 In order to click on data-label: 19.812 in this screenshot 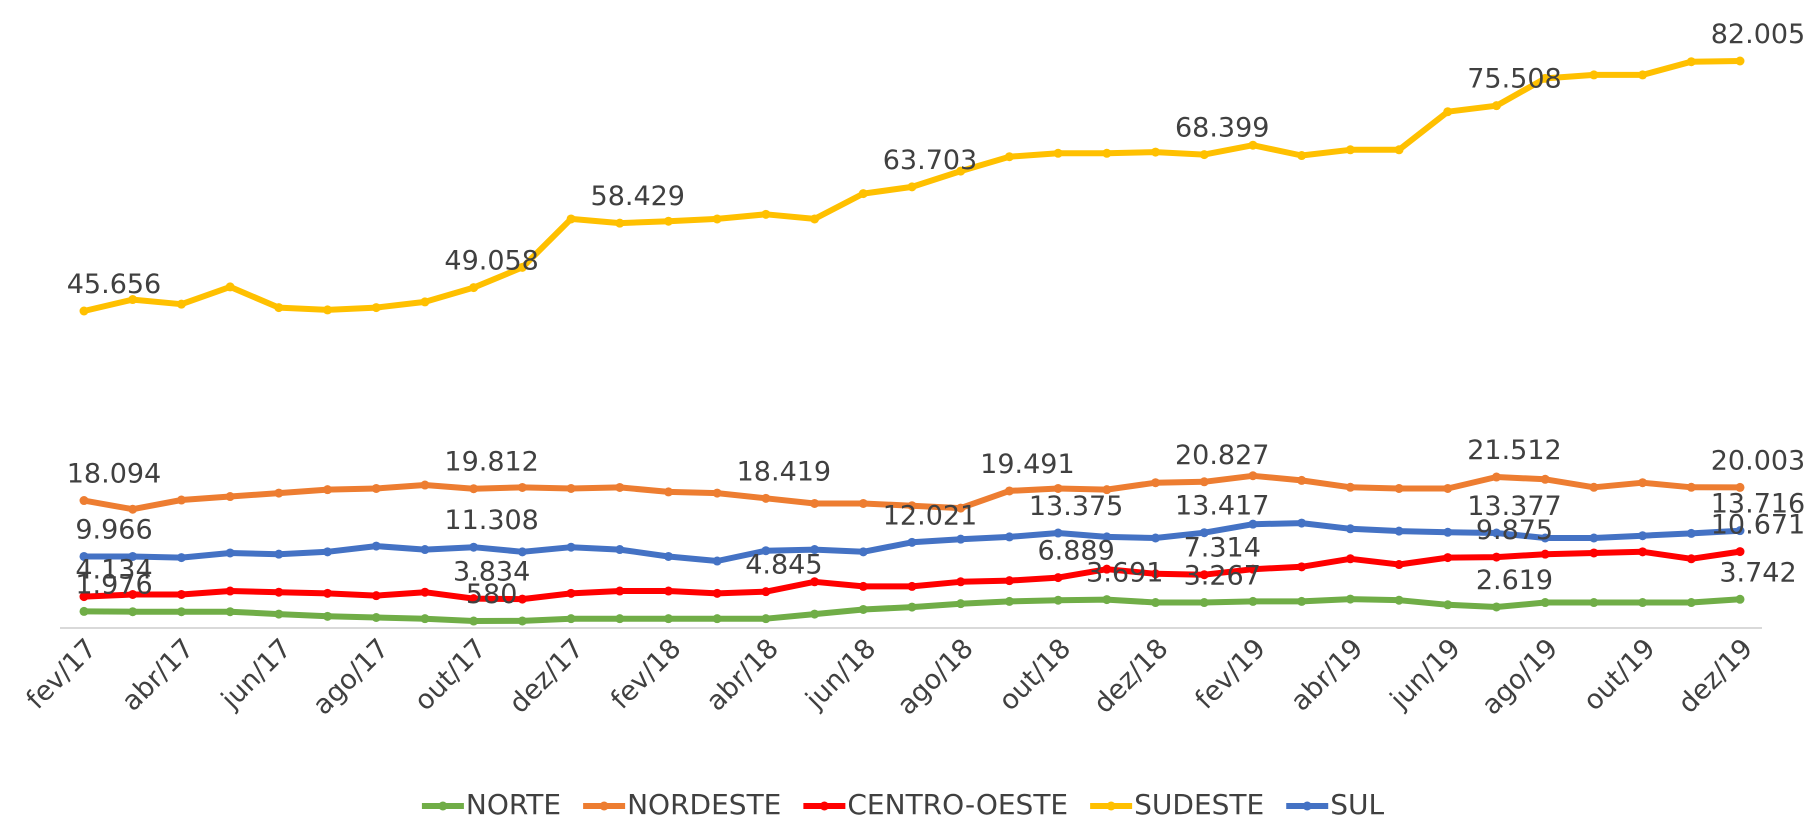, I will do `click(491, 462)`.